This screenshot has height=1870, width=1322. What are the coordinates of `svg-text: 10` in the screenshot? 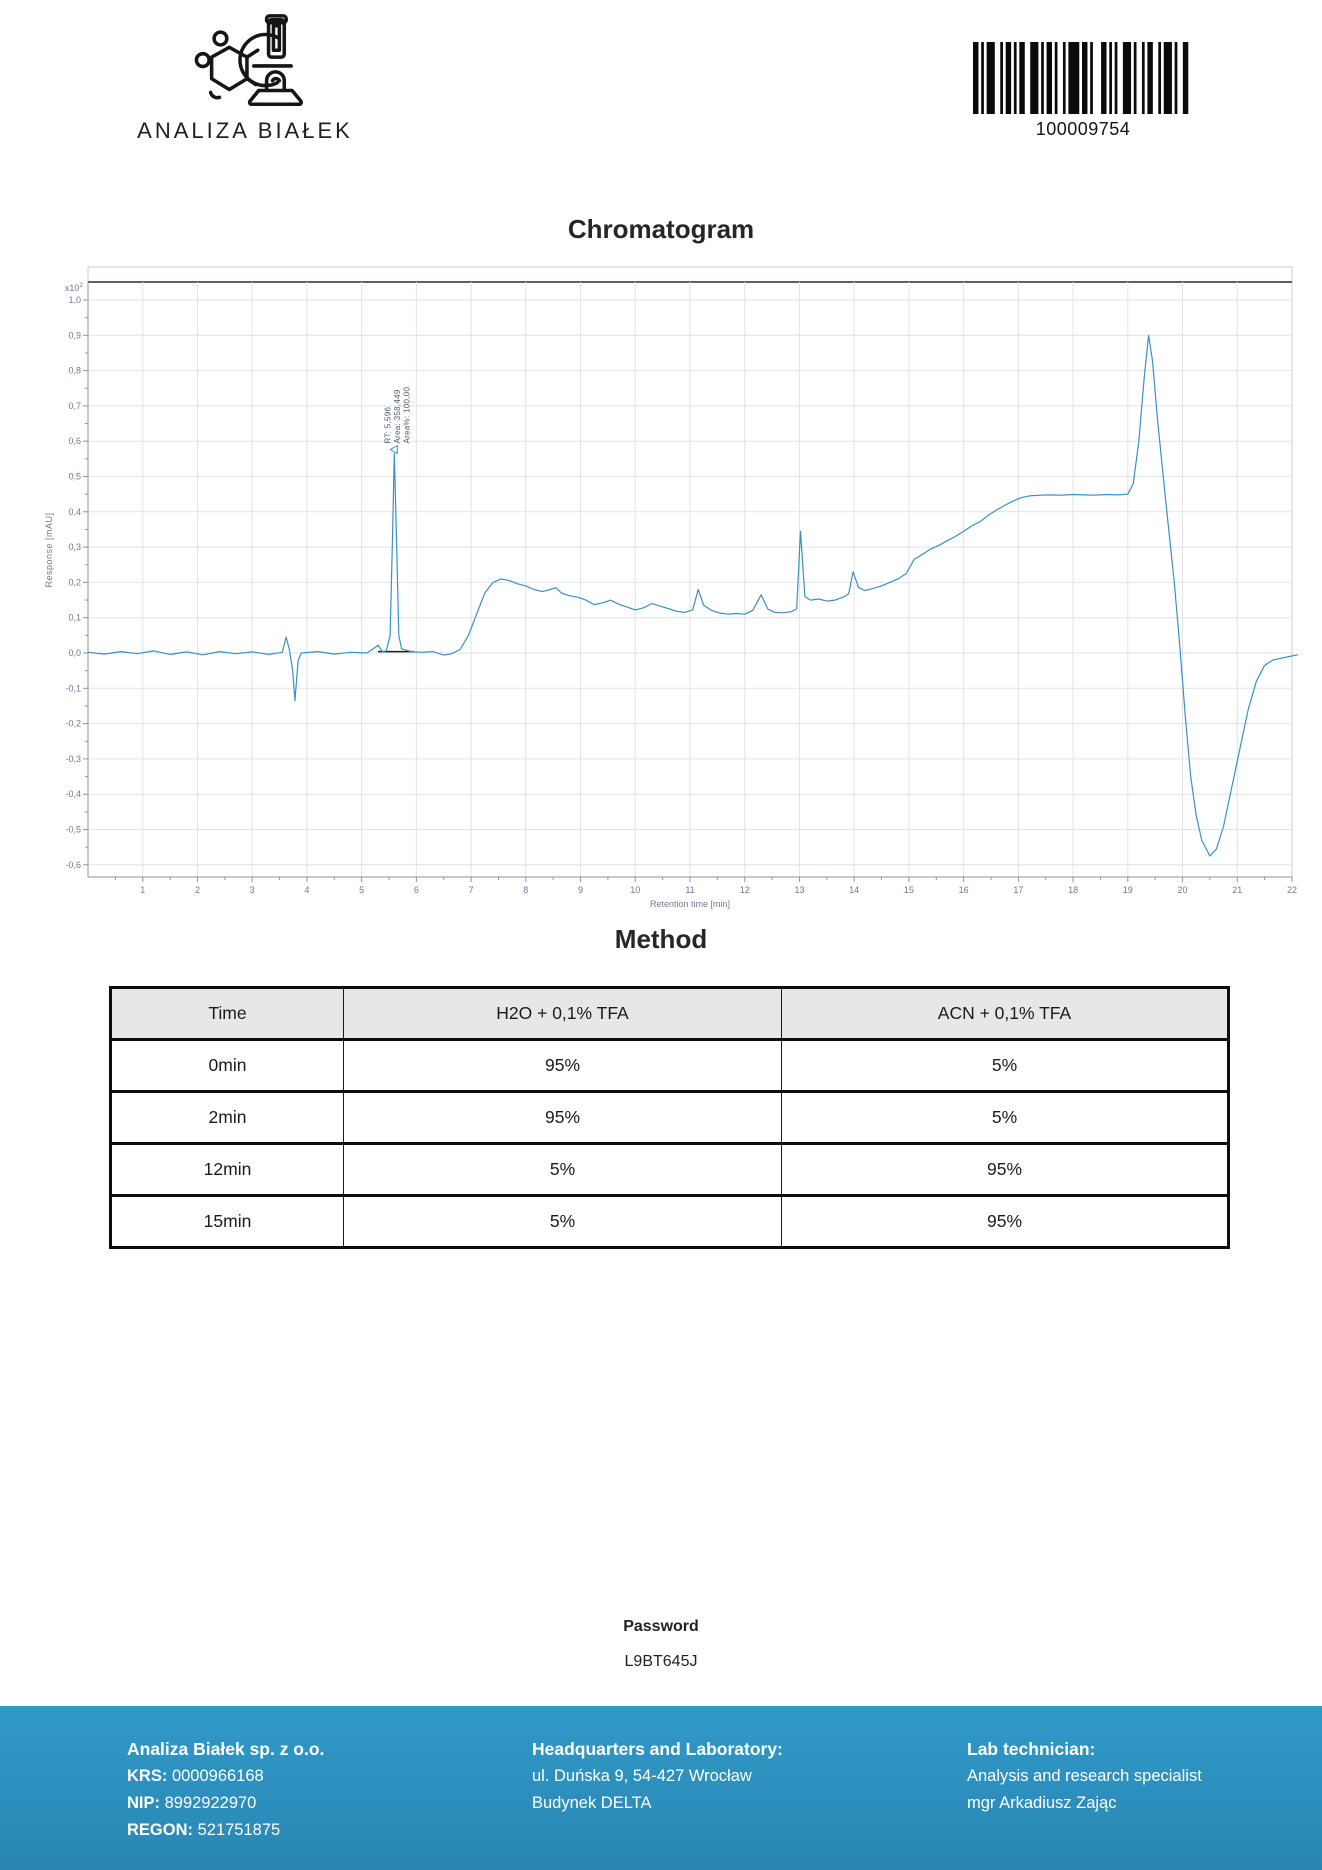 It's located at (635, 890).